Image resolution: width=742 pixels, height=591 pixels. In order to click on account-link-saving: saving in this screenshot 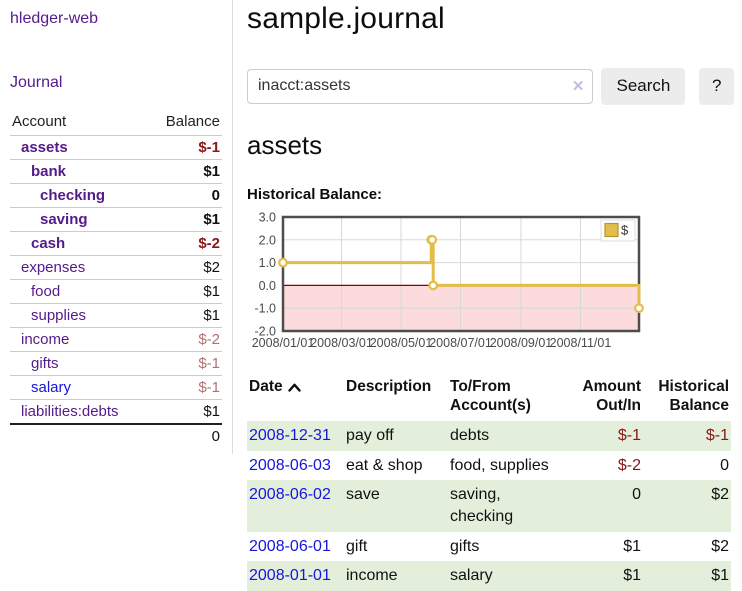, I will do `click(64, 219)`.